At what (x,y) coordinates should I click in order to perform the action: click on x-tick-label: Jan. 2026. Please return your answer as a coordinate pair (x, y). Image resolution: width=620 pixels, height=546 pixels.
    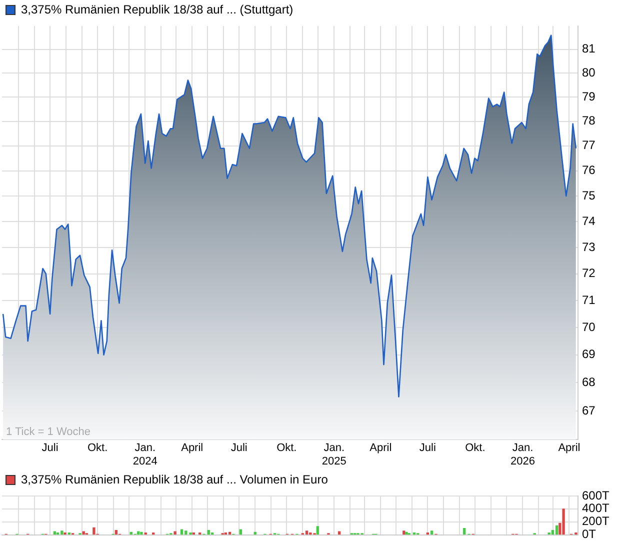
    Looking at the image, I should click on (522, 455).